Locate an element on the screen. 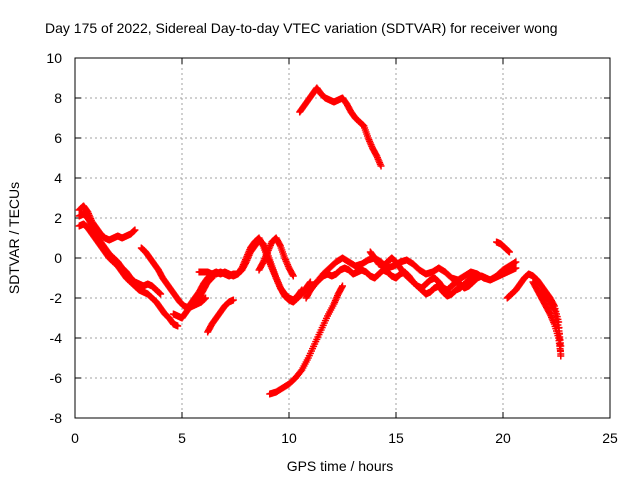 Image resolution: width=640 pixels, height=480 pixels. y-tick-label: 10 is located at coordinates (54, 58).